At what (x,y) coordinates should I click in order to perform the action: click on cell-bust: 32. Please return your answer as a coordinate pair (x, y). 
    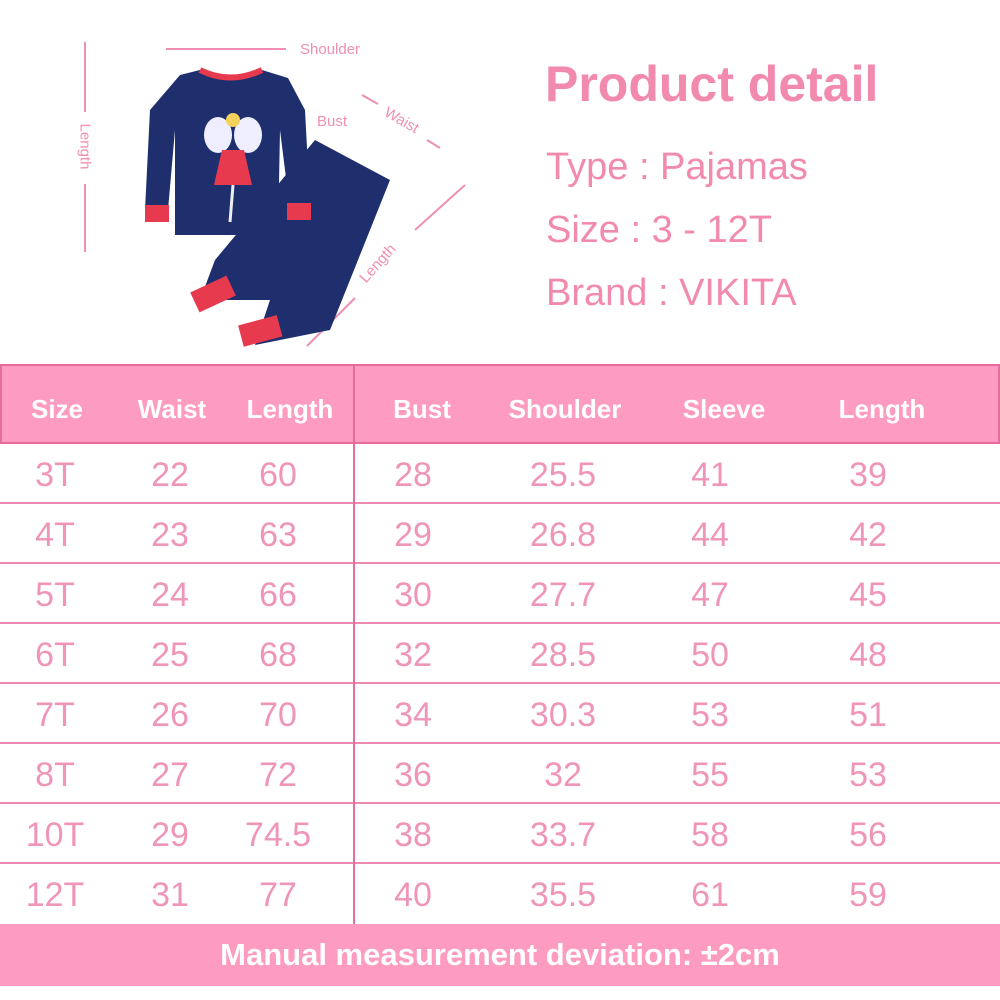
    Looking at the image, I should click on (413, 655).